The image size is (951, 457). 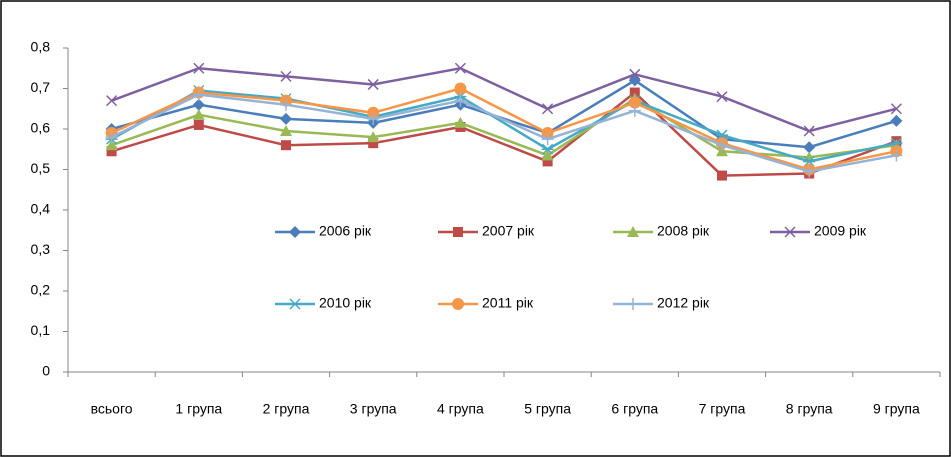 I want to click on y-tick-label: 0,6, so click(x=41, y=128).